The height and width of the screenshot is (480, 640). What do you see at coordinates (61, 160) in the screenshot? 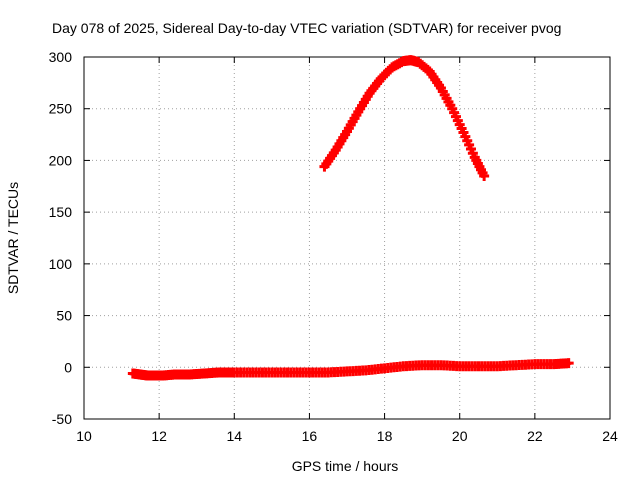
I see `y-tick-label: 200` at bounding box center [61, 160].